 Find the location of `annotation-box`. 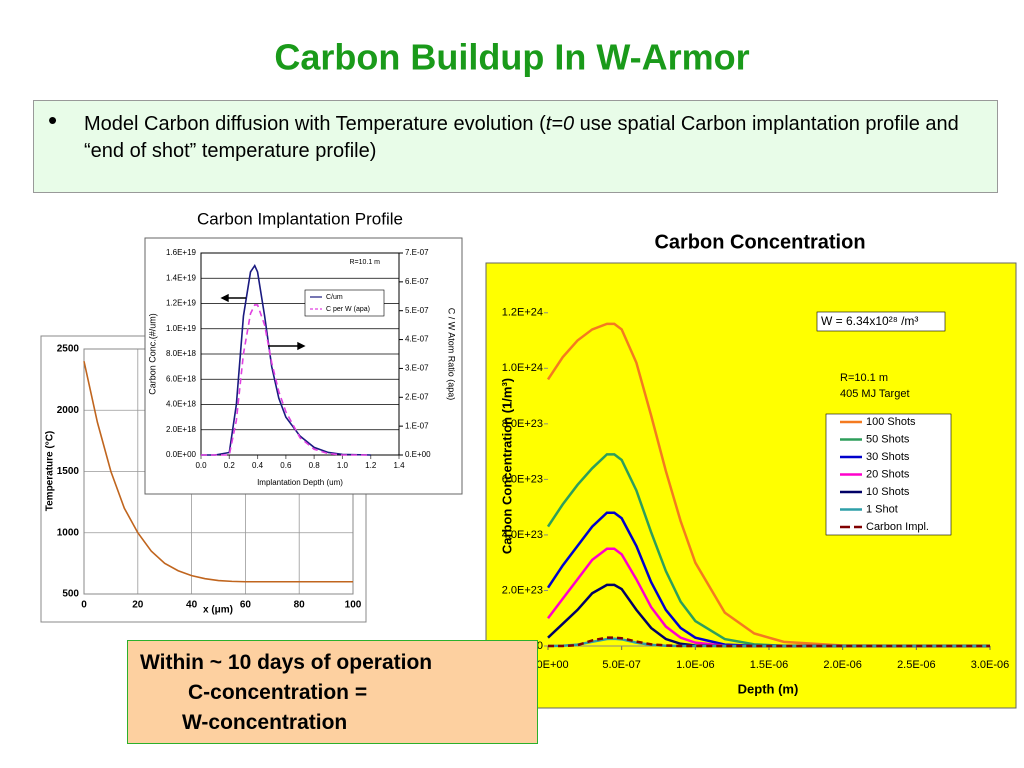

annotation-box is located at coordinates (881, 321).